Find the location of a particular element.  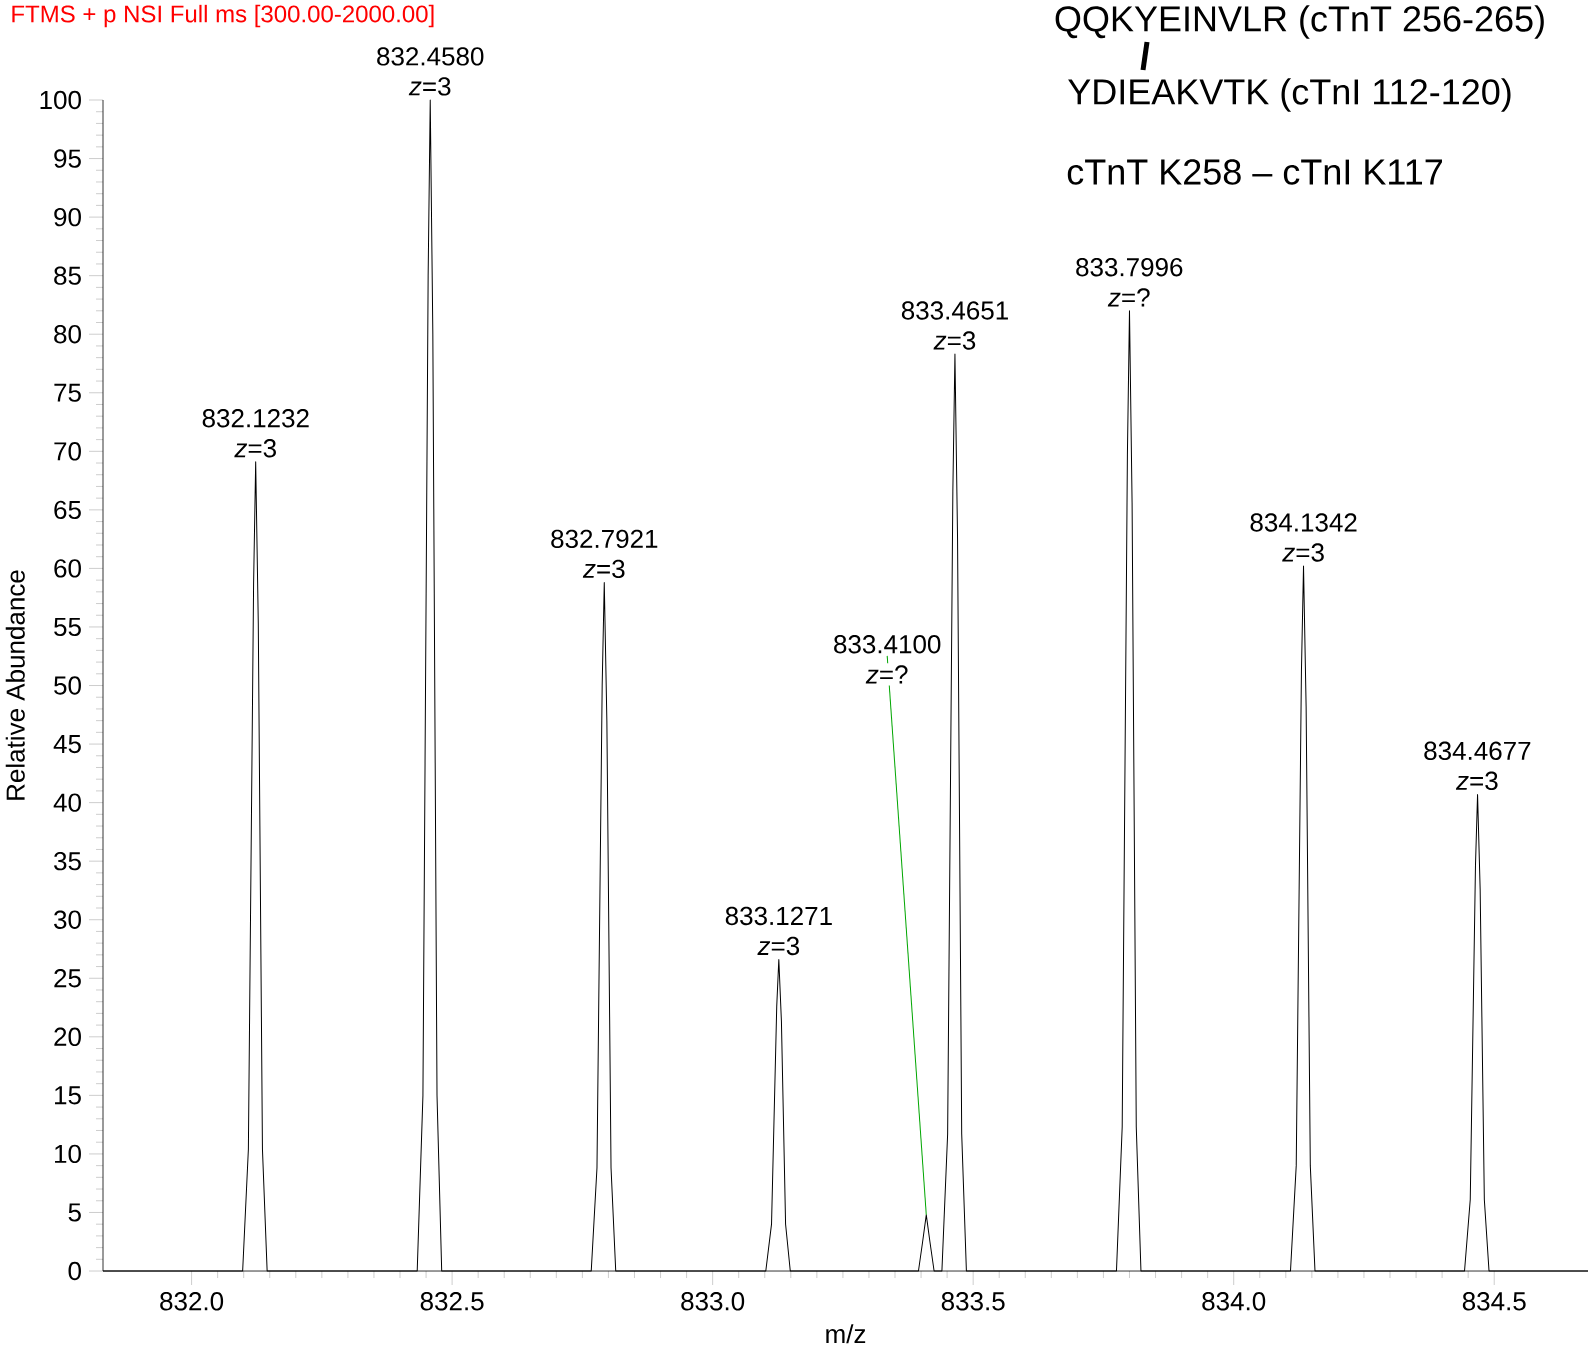

y-tick-label: 20 is located at coordinates (67, 1037).